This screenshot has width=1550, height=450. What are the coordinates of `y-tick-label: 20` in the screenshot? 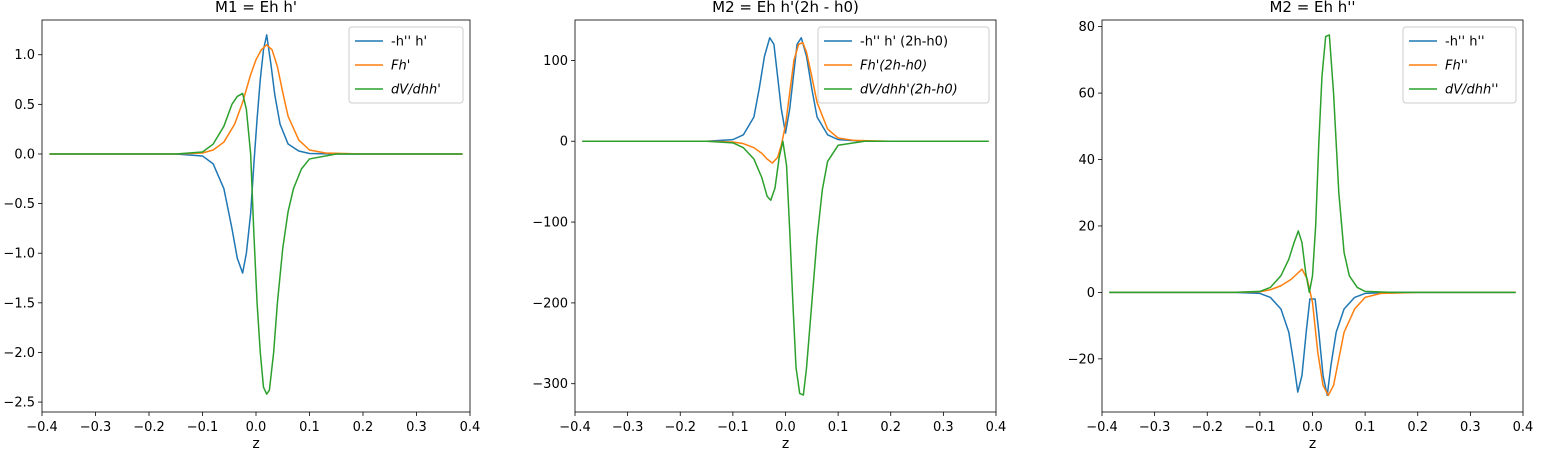 It's located at (1086, 226).